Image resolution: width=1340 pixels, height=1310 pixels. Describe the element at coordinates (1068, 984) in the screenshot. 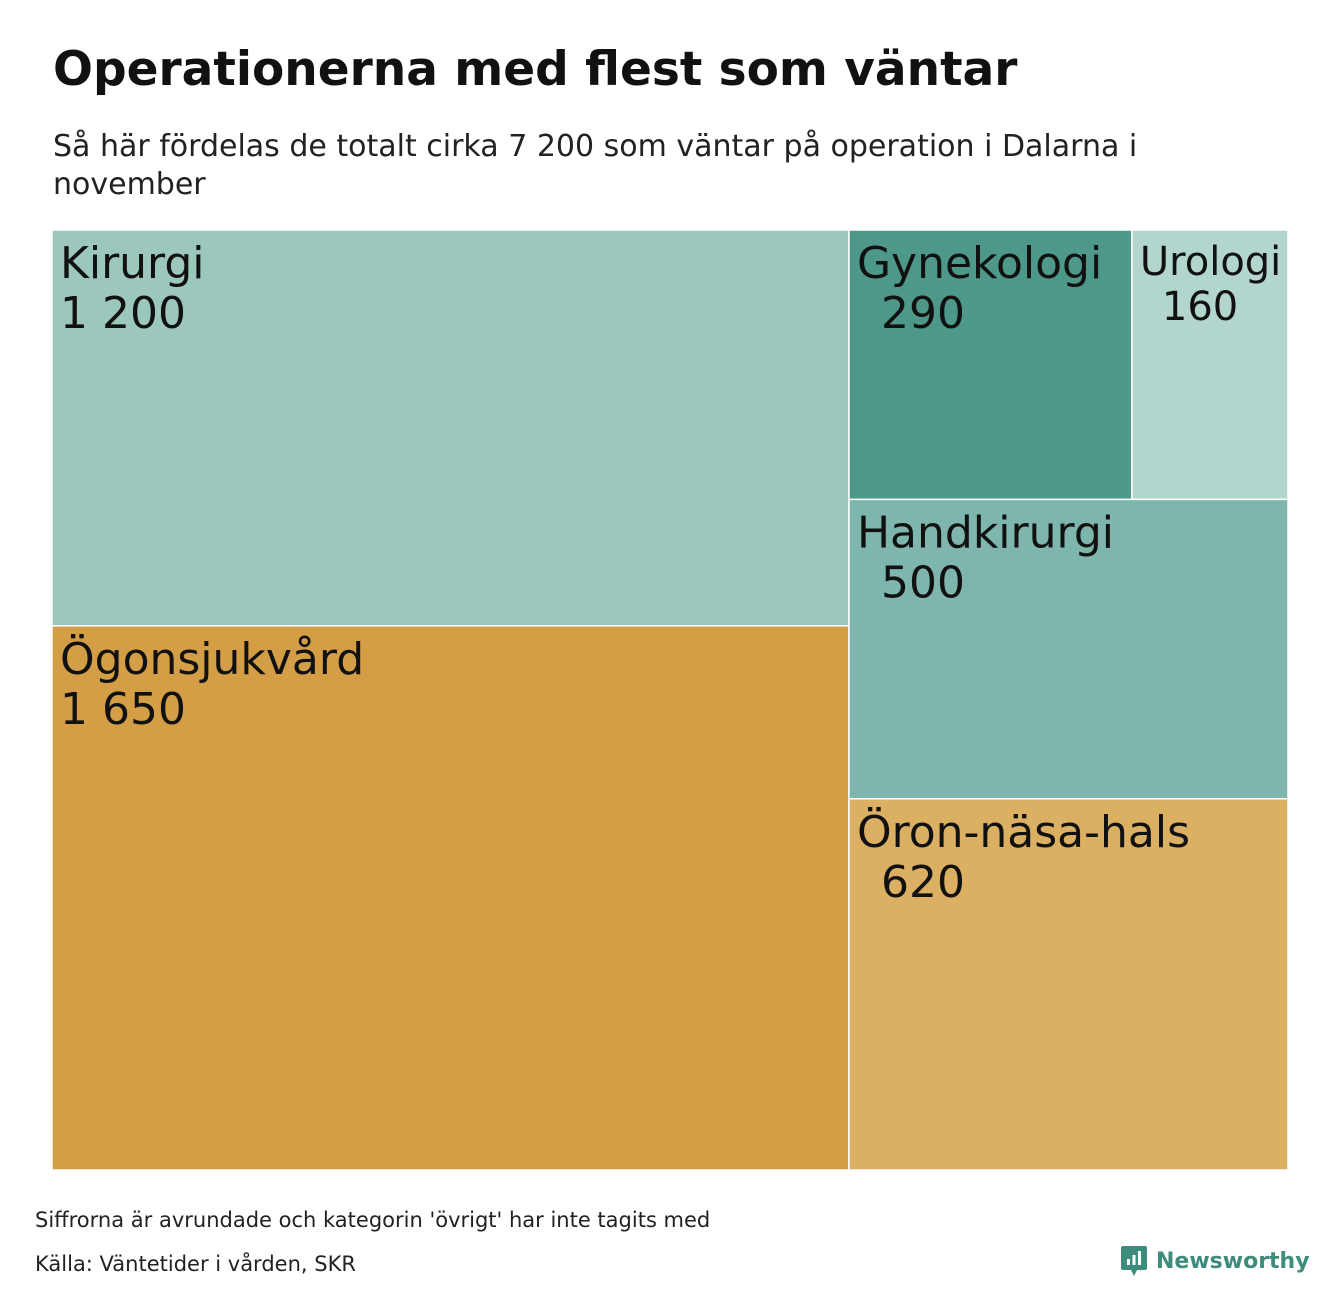

I see `treemap-rect-oron-nasa-hals` at that location.